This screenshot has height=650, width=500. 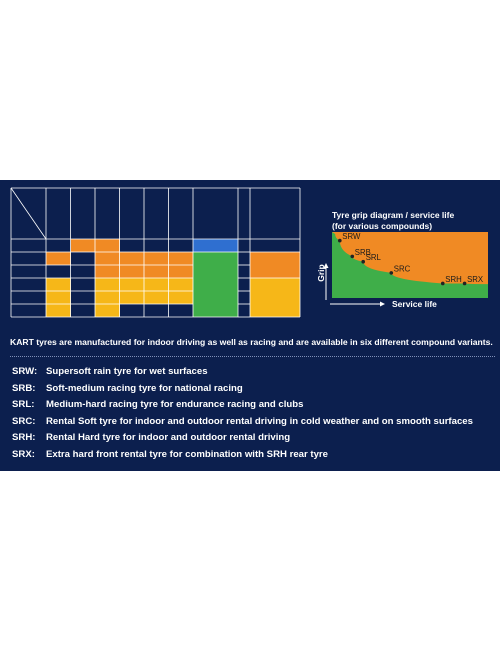 What do you see at coordinates (326, 265) in the screenshot?
I see `y-axis-arrowhead` at bounding box center [326, 265].